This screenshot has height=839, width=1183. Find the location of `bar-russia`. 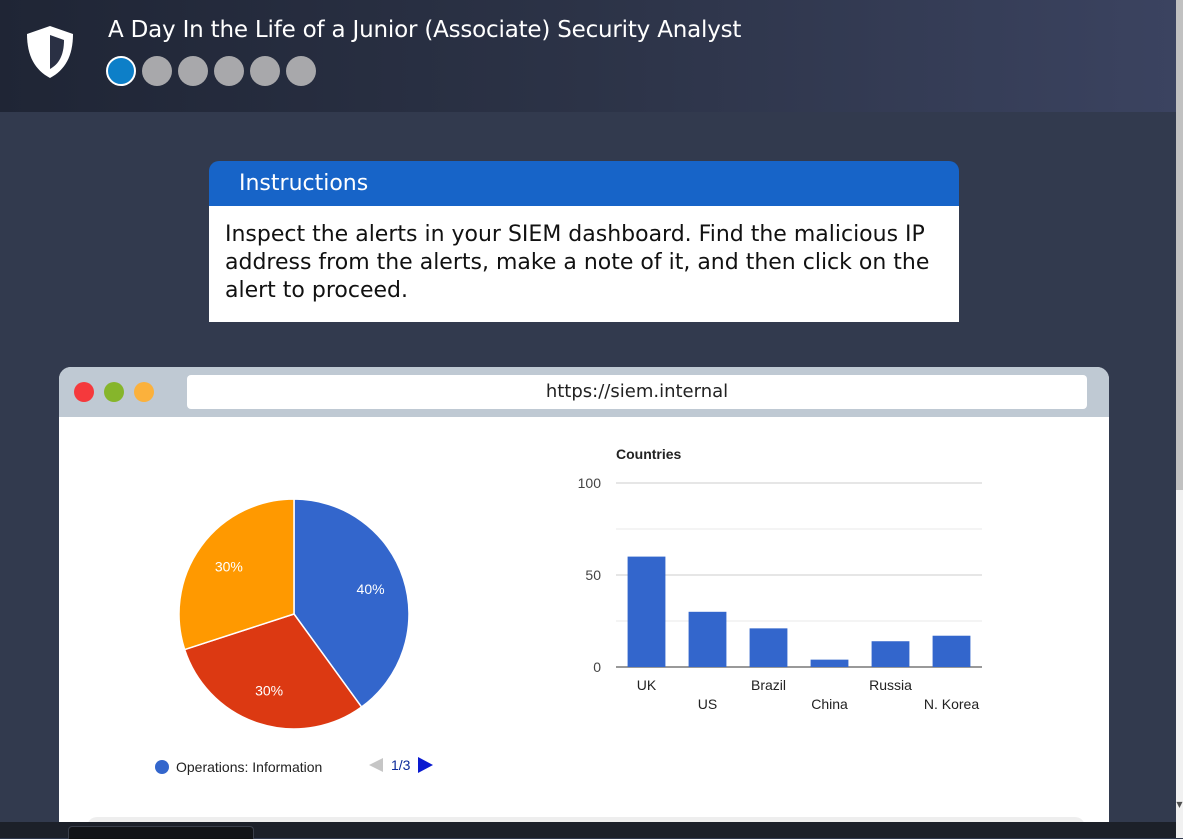

bar-russia is located at coordinates (890, 654).